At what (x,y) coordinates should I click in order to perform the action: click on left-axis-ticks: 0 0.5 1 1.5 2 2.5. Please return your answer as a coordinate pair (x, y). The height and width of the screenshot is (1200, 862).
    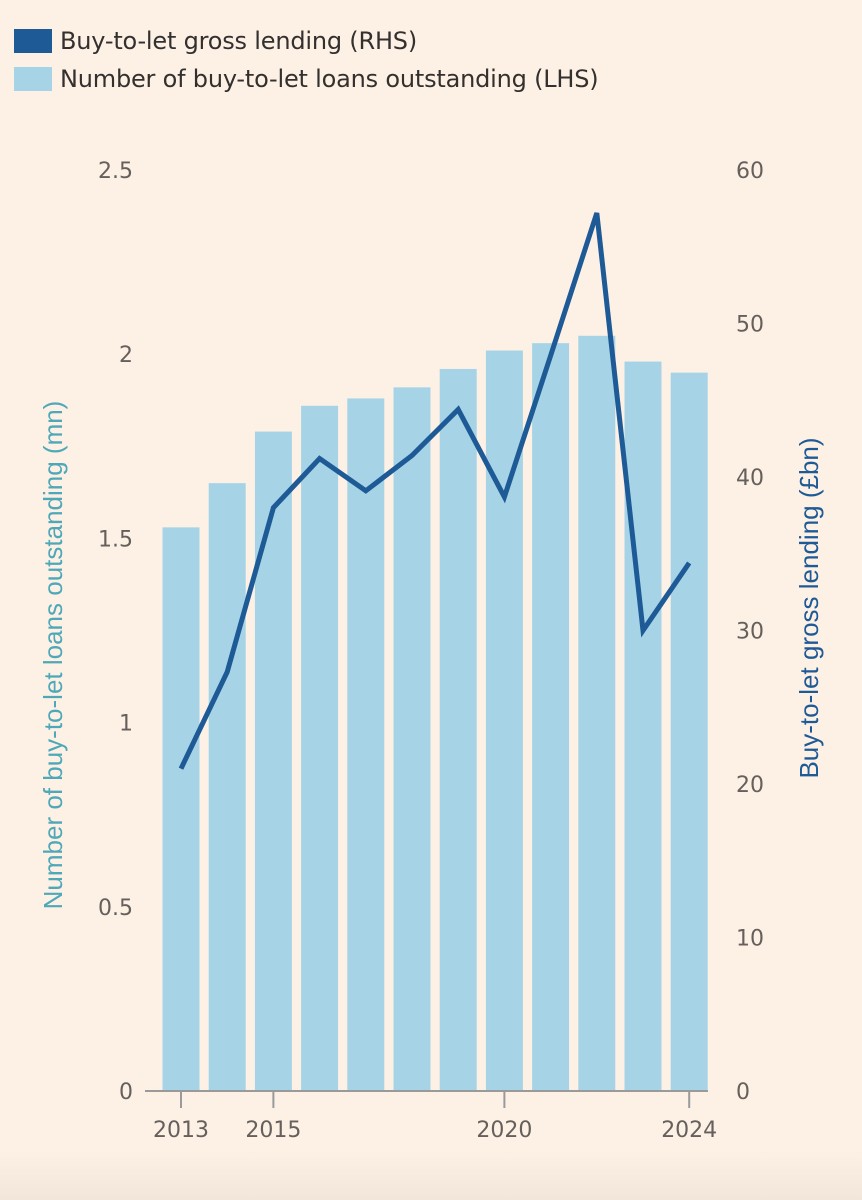
    Looking at the image, I should click on (115, 632).